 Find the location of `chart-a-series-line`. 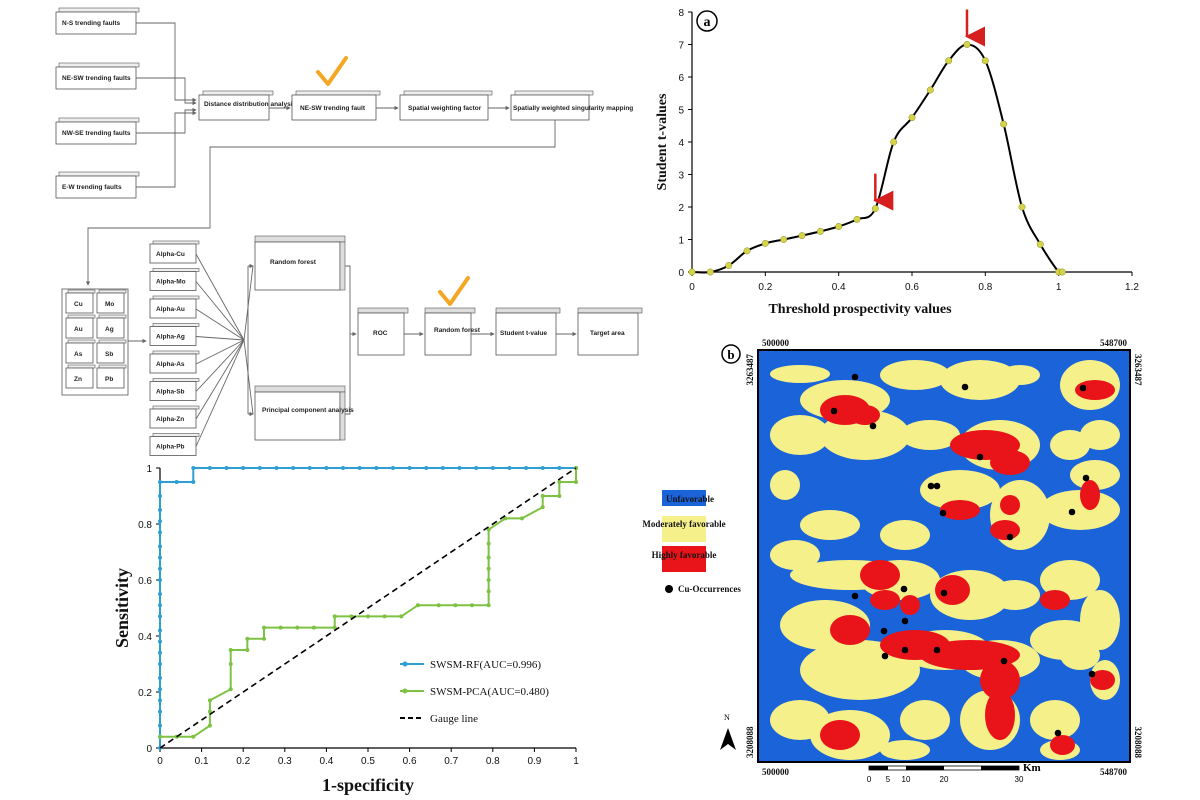

chart-a-series-line is located at coordinates (877, 159).